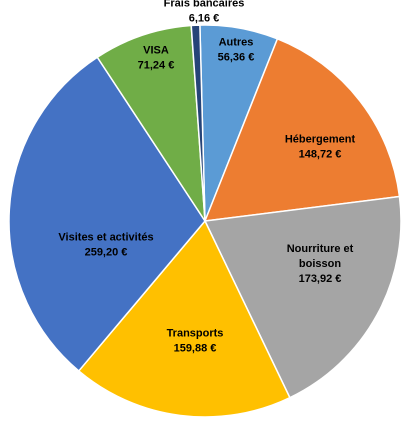  Describe the element at coordinates (204, 18) in the screenshot. I see `slice-value-label: 6,16 €` at that location.